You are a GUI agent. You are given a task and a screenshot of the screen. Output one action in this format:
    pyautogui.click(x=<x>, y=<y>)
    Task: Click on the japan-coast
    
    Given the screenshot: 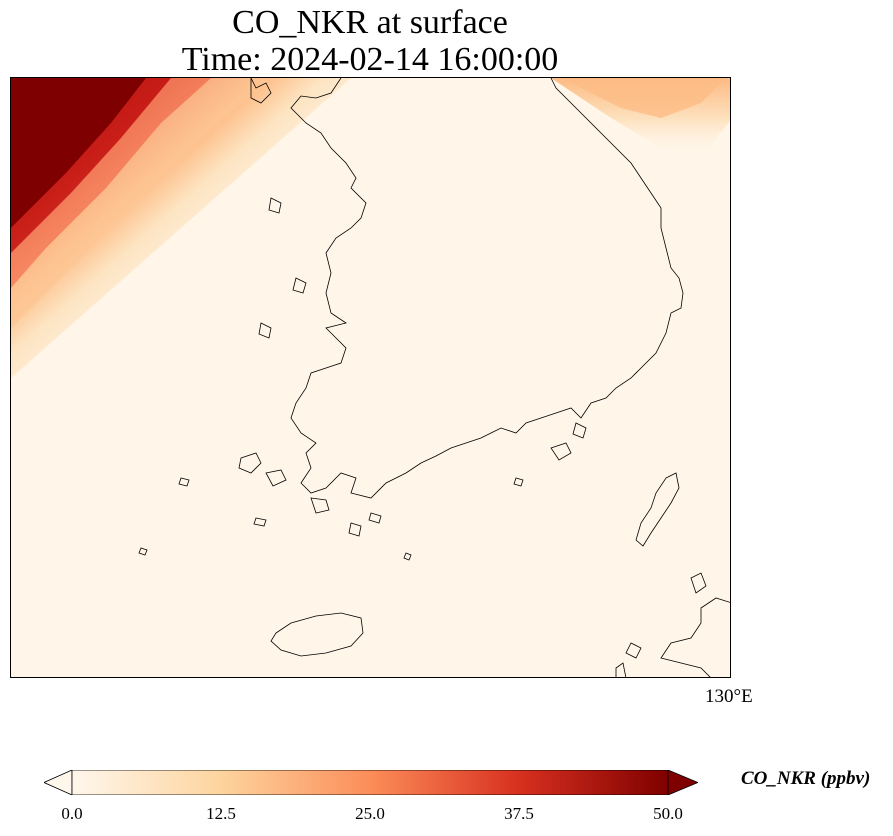 What is the action you would take?
    pyautogui.click(x=672, y=624)
    